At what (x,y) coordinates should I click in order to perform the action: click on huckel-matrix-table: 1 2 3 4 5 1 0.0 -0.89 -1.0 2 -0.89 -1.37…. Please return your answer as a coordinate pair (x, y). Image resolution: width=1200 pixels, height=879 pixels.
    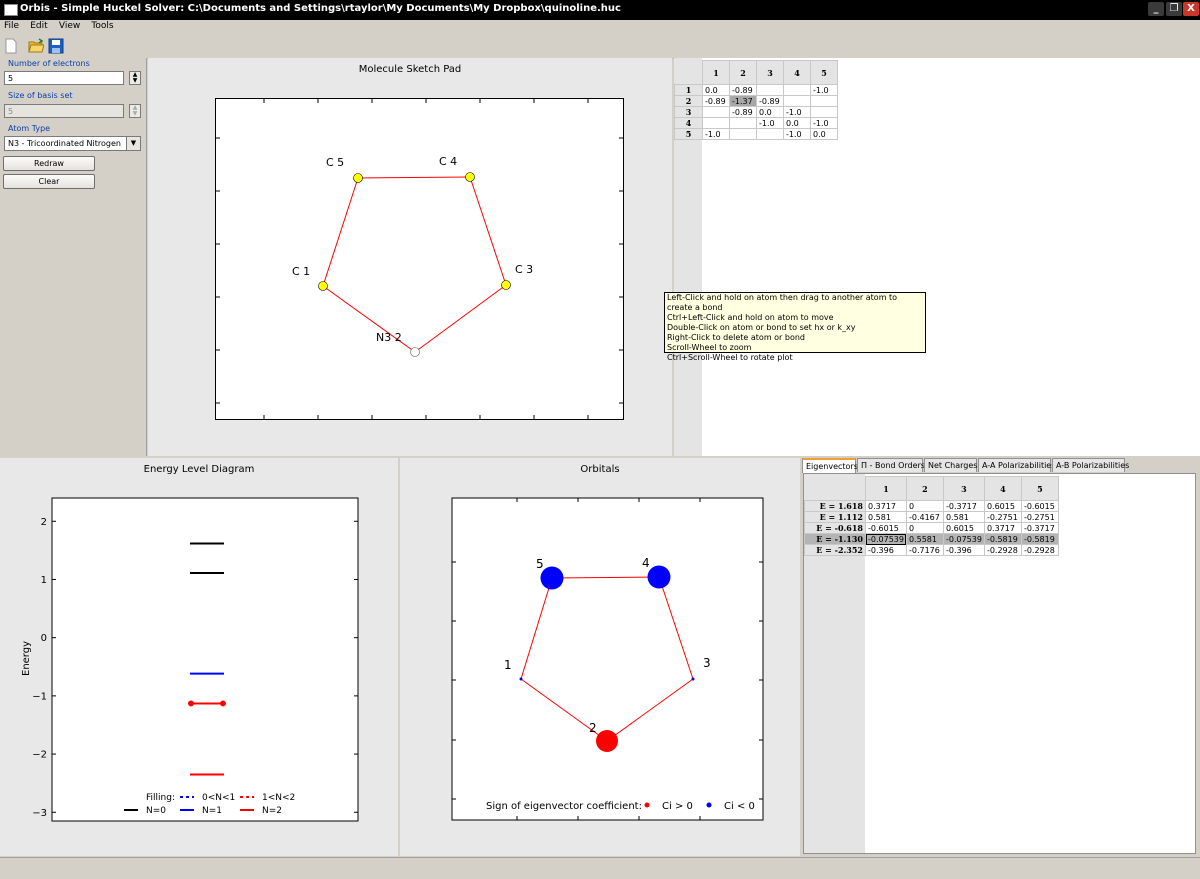
    Looking at the image, I should click on (756, 100).